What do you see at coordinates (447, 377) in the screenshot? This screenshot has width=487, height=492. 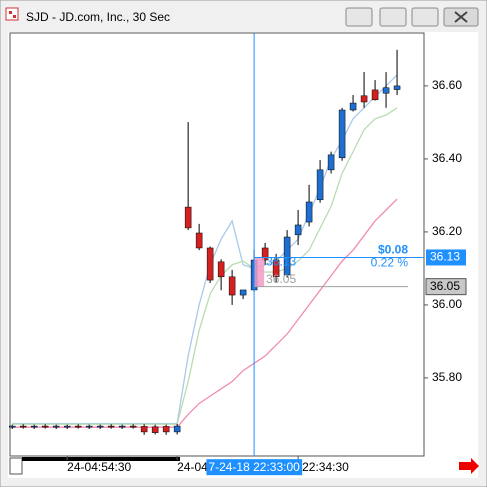 I see `y-tick-label: 35.80` at bounding box center [447, 377].